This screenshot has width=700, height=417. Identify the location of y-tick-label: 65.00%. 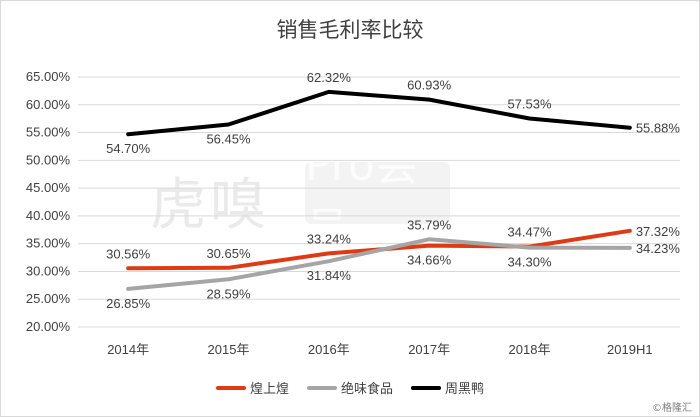
(48, 76).